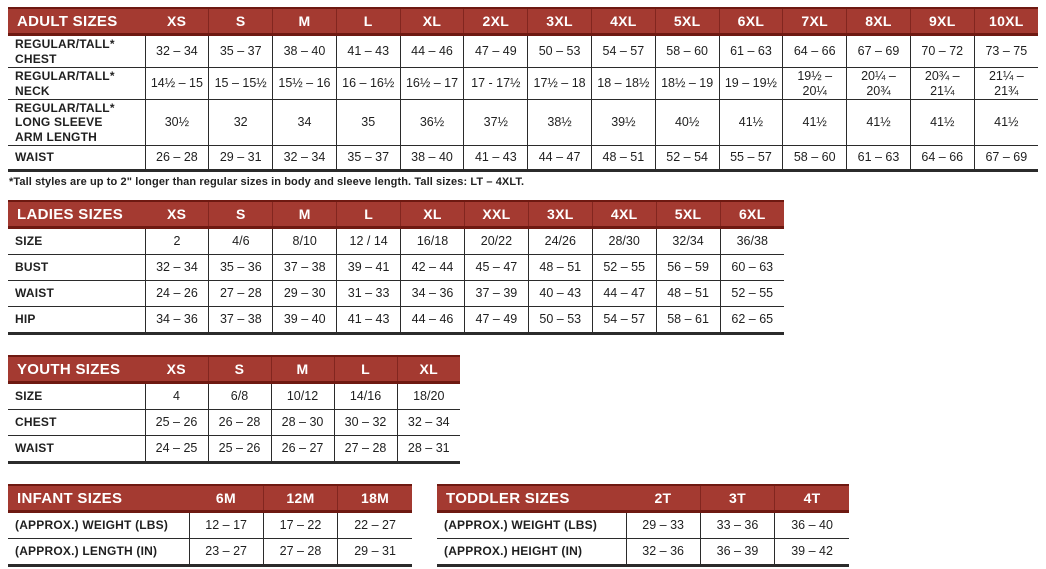 This screenshot has width=1046, height=569. I want to click on size-value: 24 – 26, so click(176, 293).